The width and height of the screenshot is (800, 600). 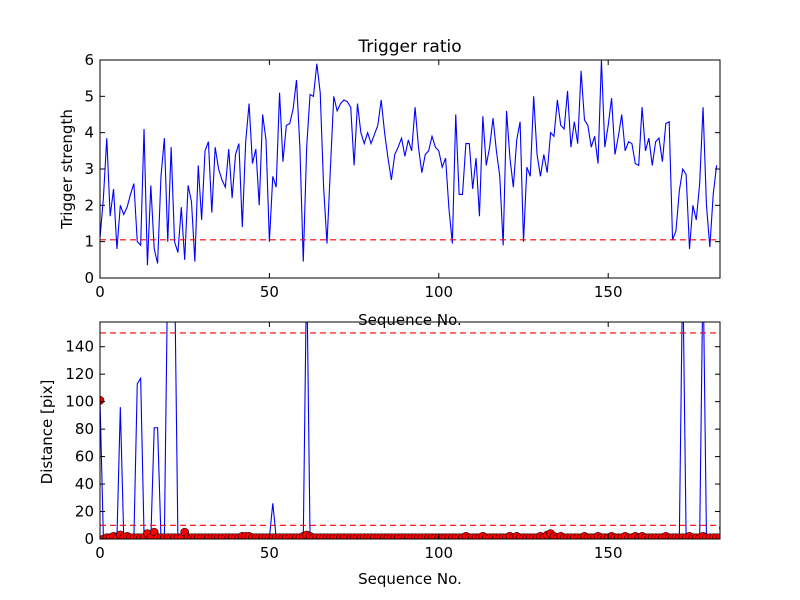 What do you see at coordinates (89, 96) in the screenshot?
I see `y-tick-label: 5` at bounding box center [89, 96].